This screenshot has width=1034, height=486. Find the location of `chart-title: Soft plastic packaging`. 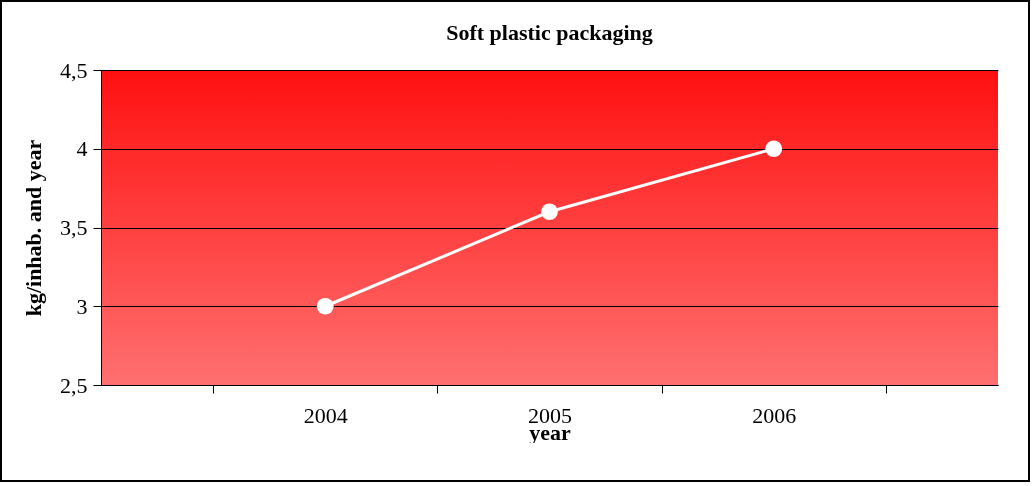

chart-title: Soft plastic packaging is located at coordinates (549, 32).